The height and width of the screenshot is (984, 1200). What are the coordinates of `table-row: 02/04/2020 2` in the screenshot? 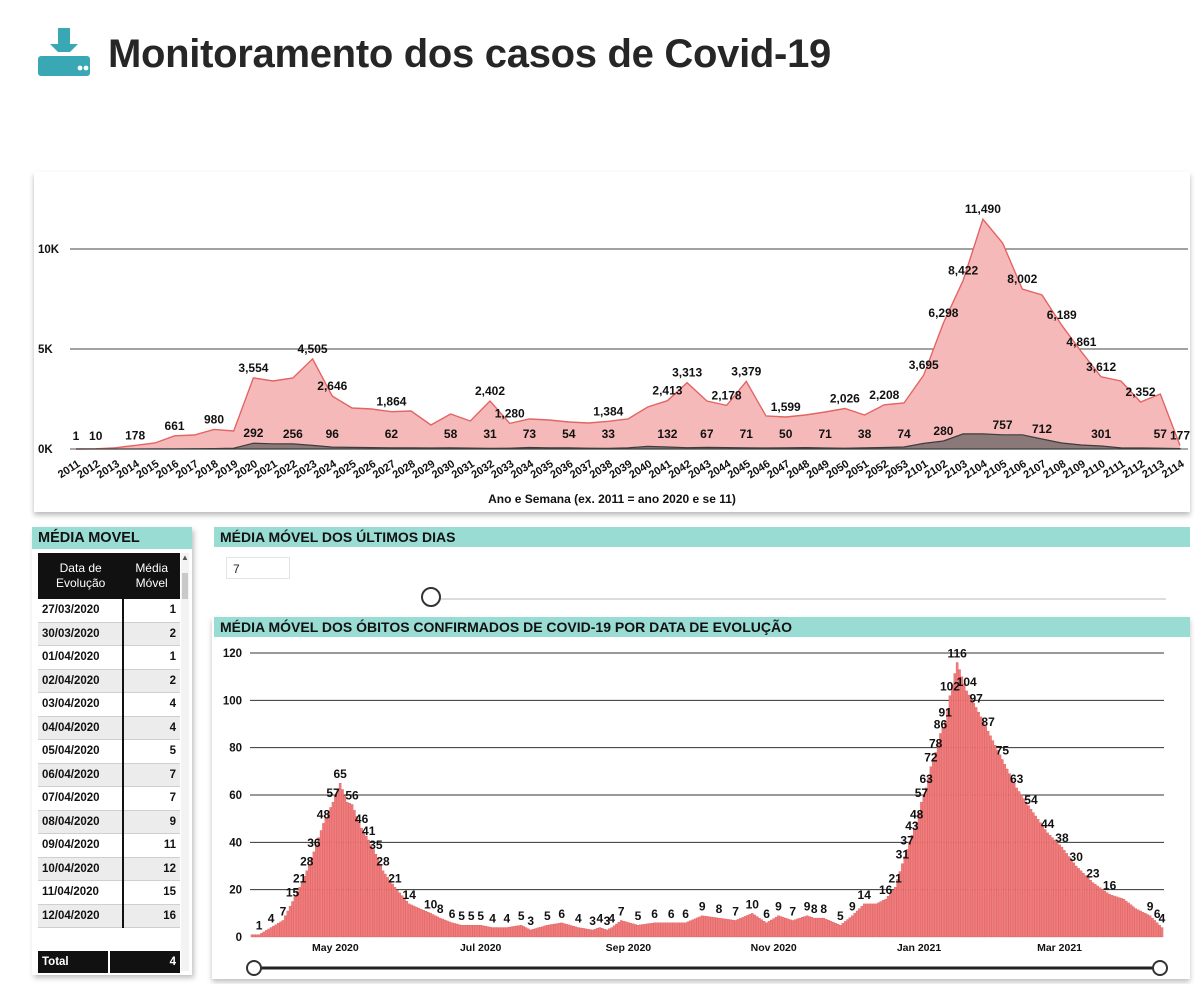 It's located at (109, 681).